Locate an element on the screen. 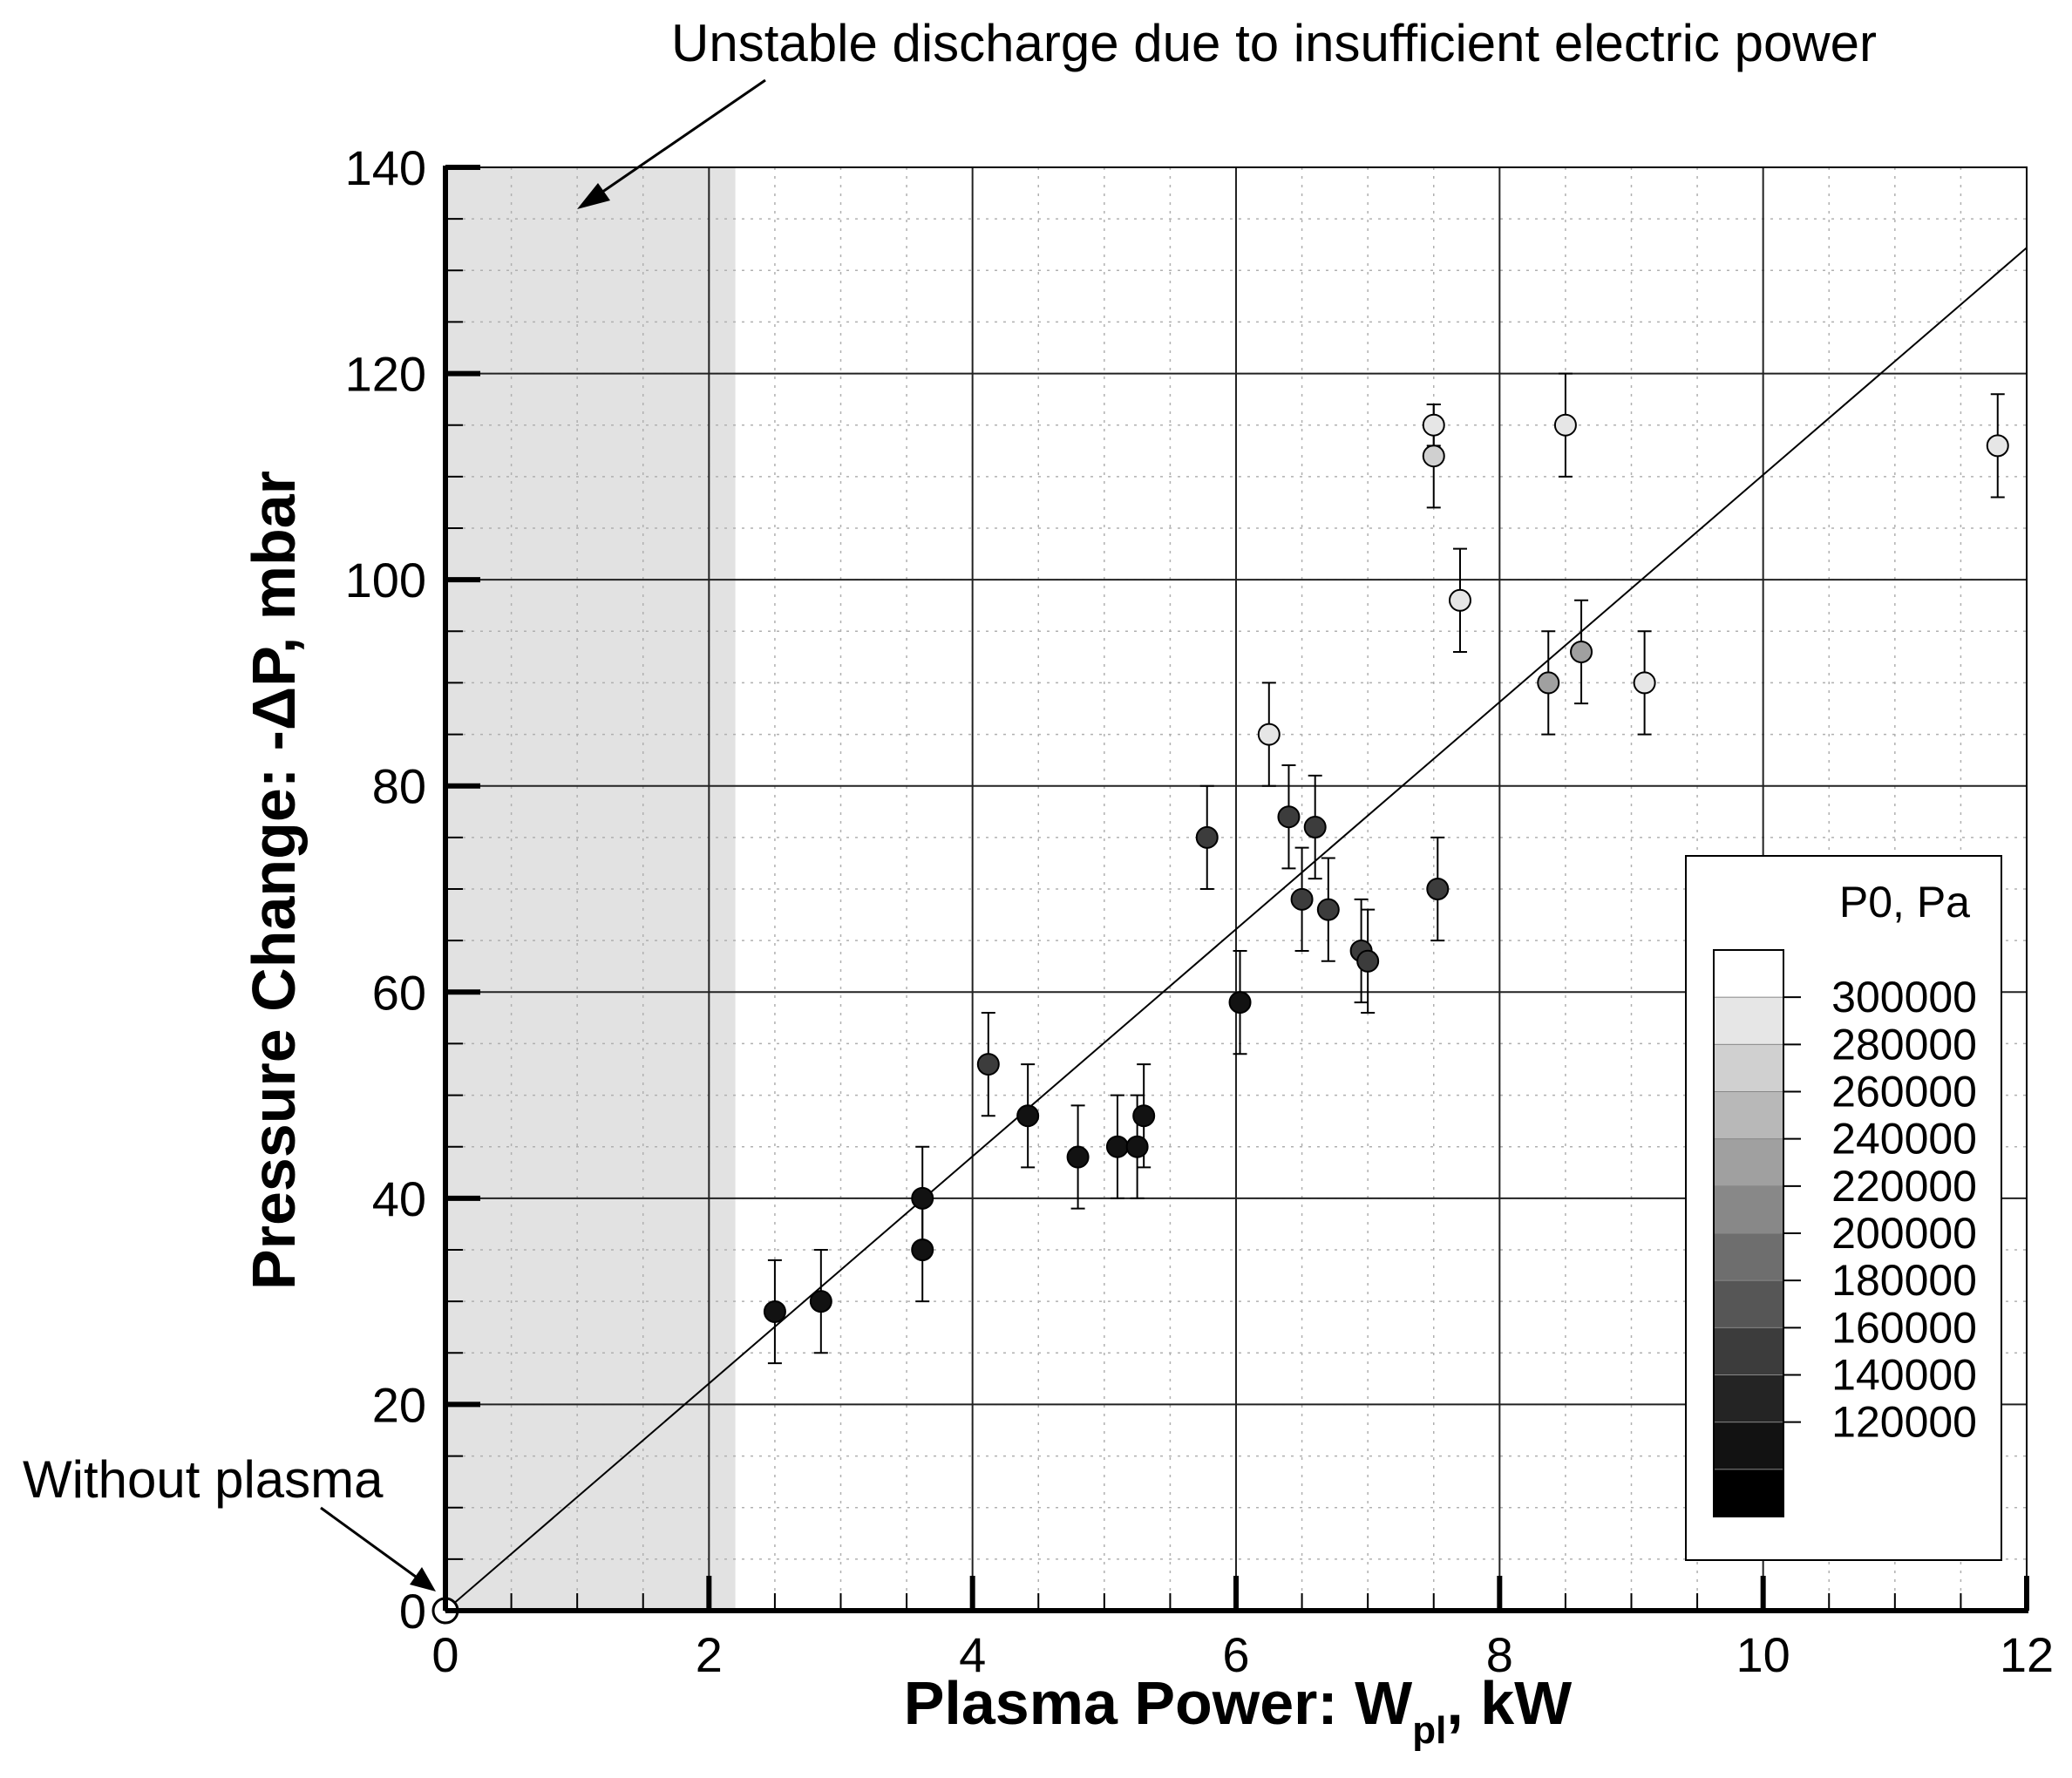 The width and height of the screenshot is (2072, 1778). x-tick-label: 8 is located at coordinates (1499, 1654).